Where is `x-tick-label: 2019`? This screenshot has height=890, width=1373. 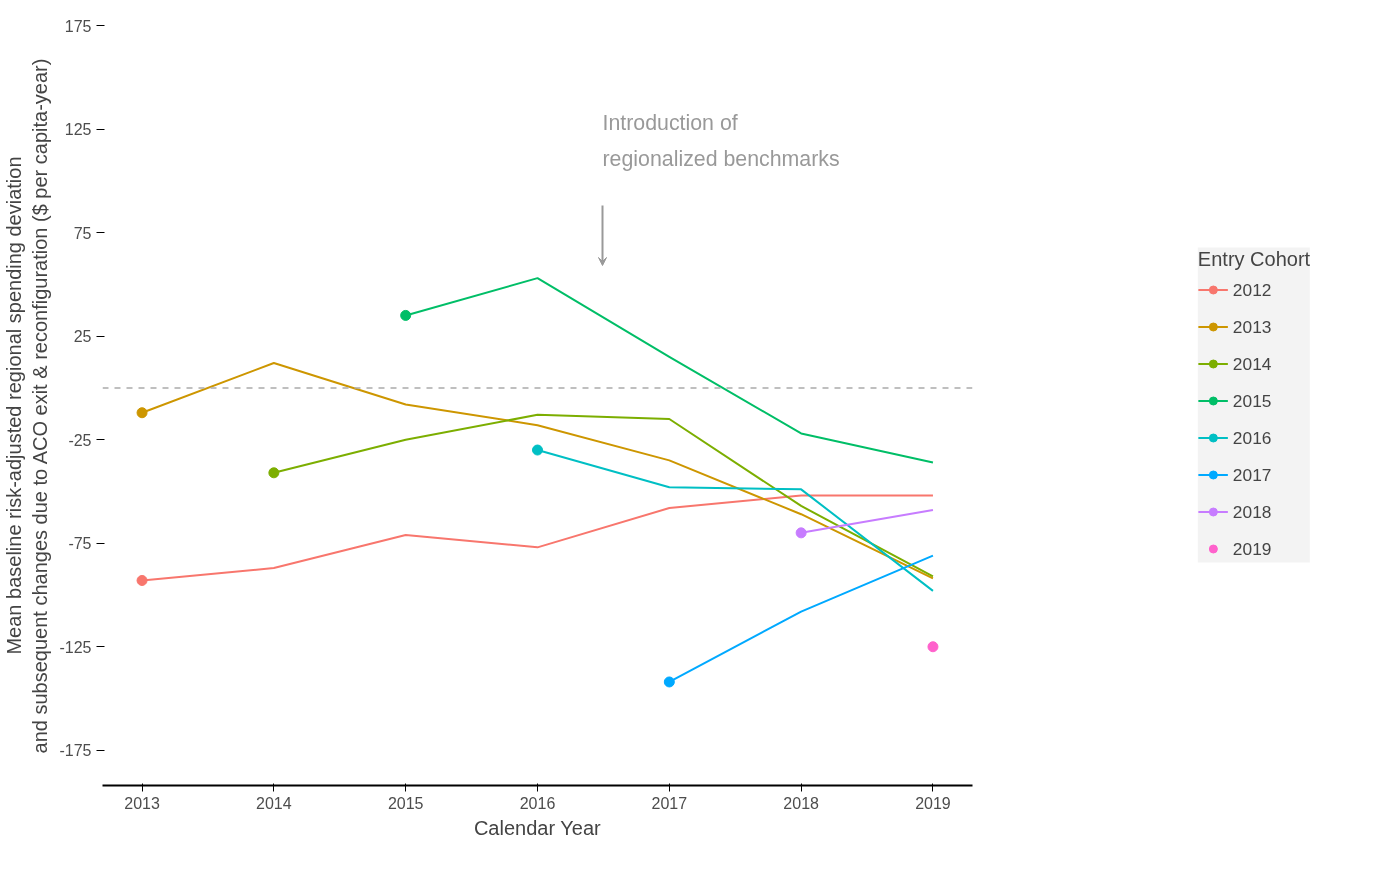
x-tick-label: 2019 is located at coordinates (933, 803).